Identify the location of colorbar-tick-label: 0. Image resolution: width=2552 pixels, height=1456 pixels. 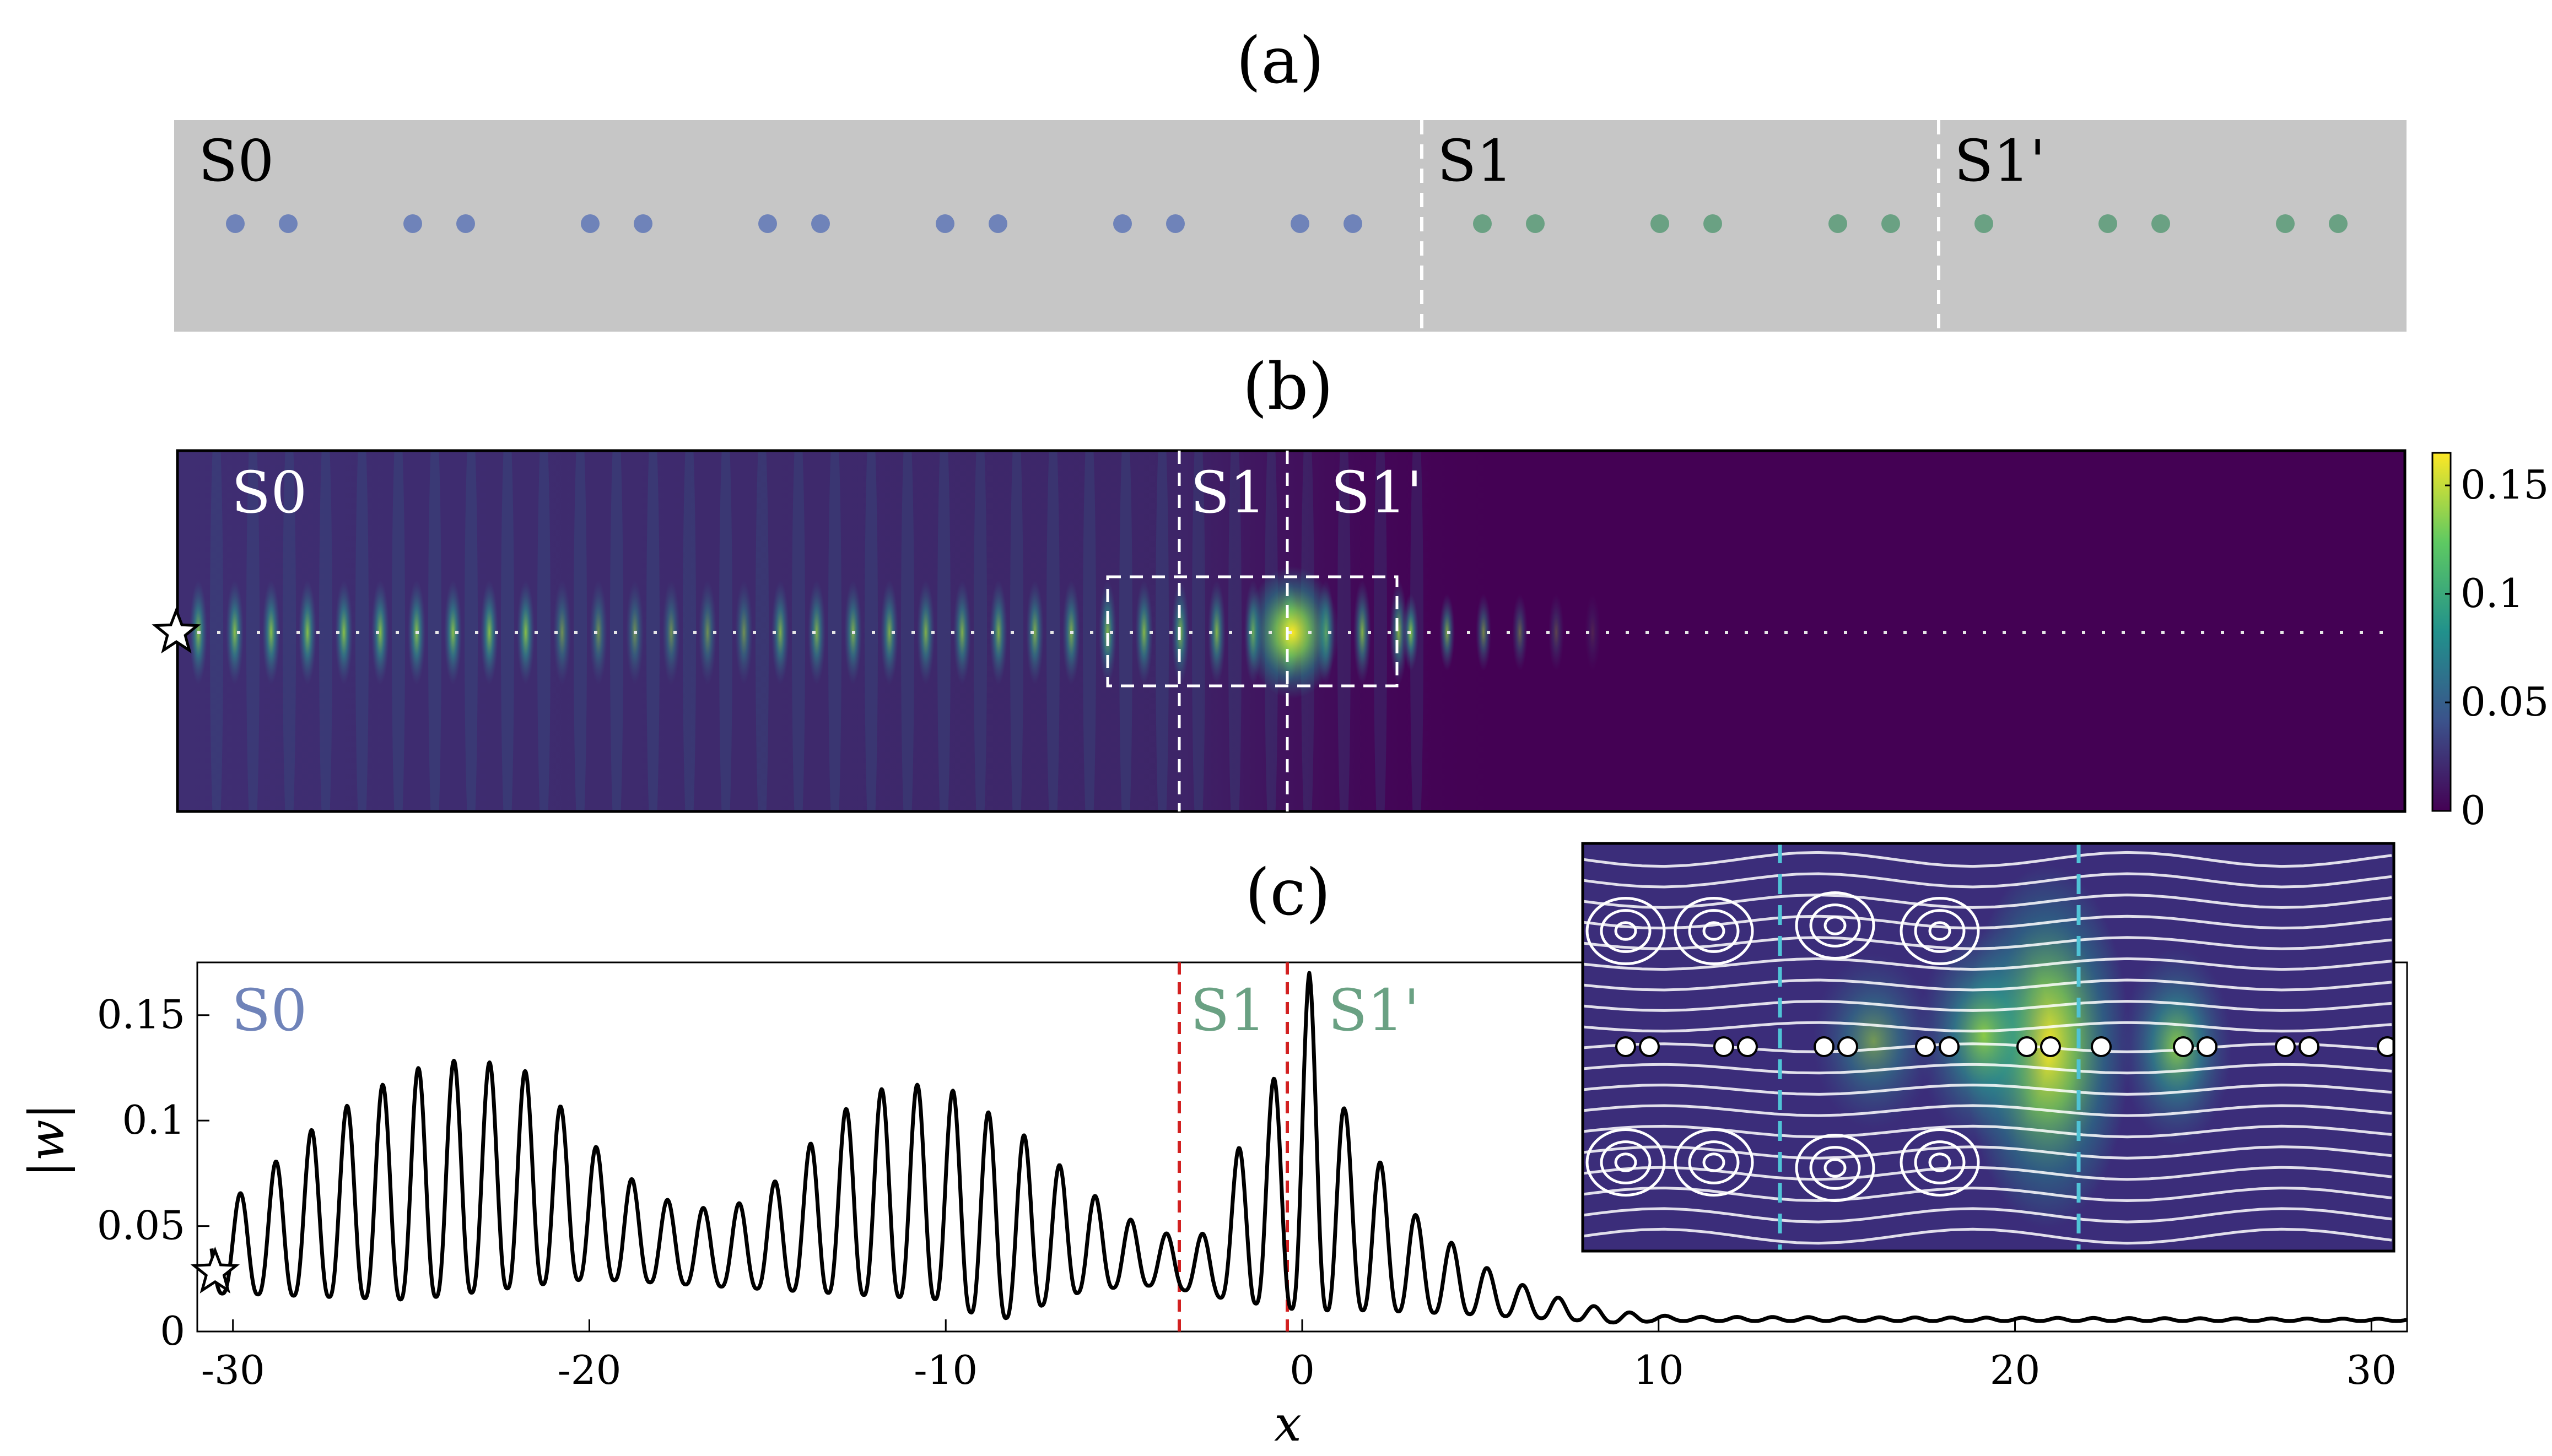
(2473, 810).